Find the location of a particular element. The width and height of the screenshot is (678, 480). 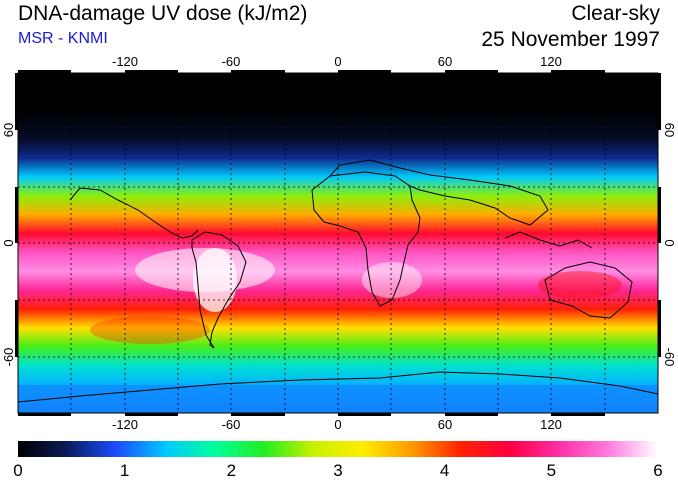

colorbar-tick-2: 2 is located at coordinates (231, 470).